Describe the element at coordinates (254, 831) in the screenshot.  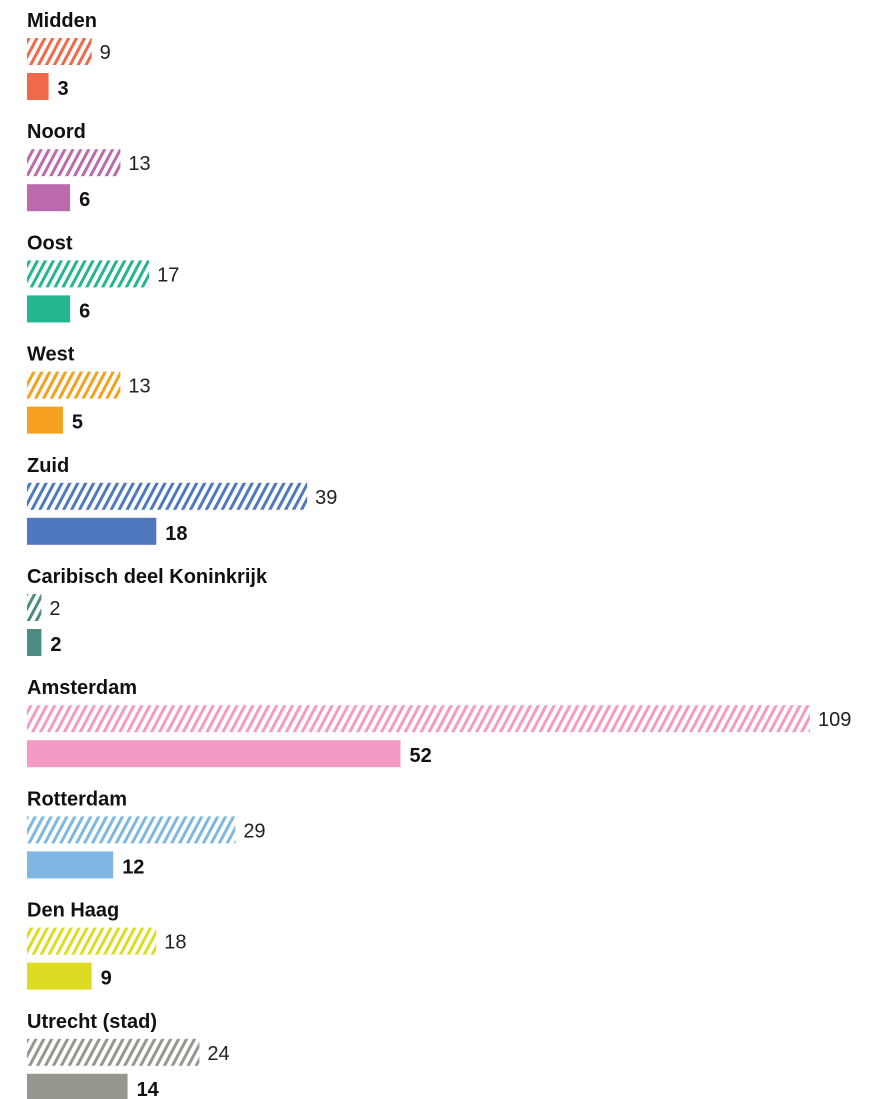
I see `hatched-value-label: 29` at that location.